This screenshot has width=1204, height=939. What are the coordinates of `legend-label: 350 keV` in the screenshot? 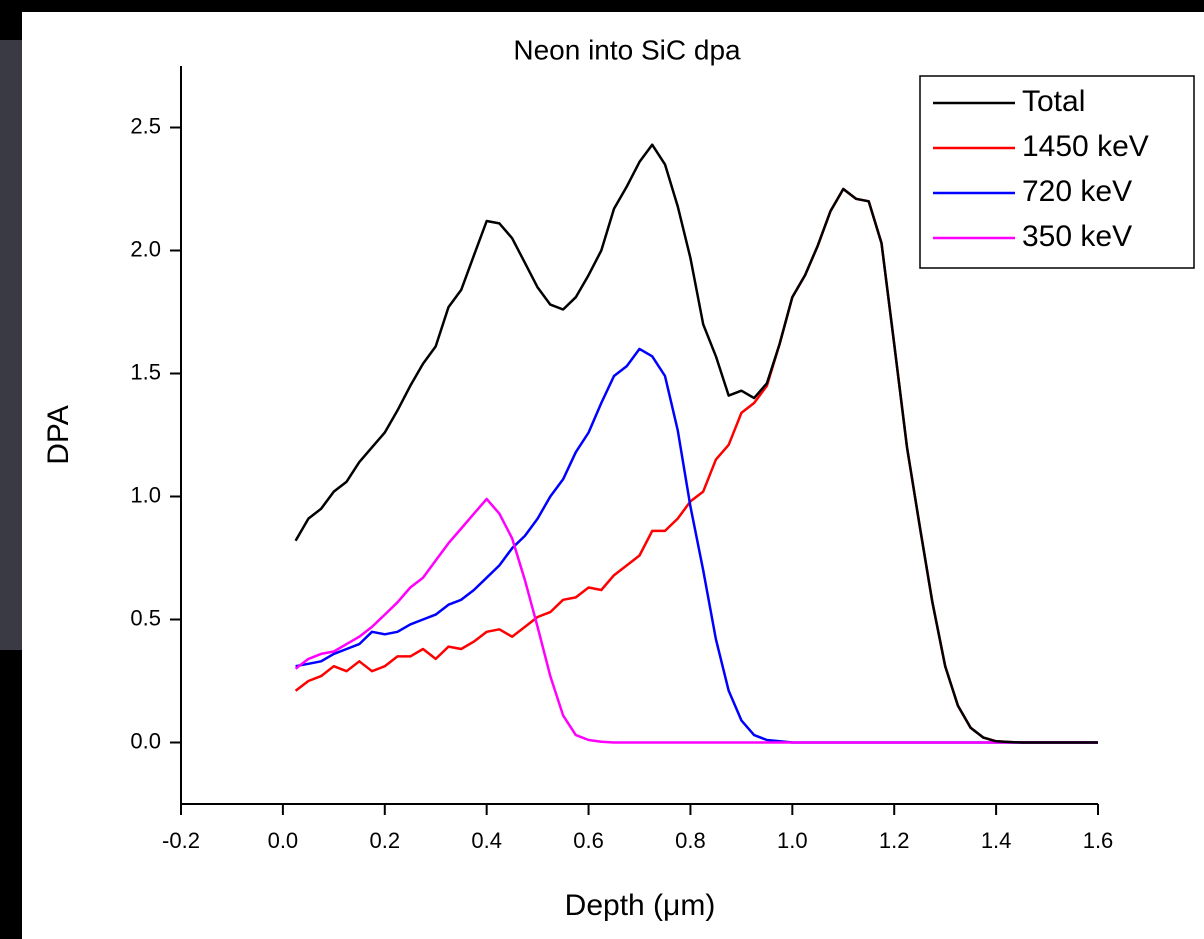 It's located at (1077, 236).